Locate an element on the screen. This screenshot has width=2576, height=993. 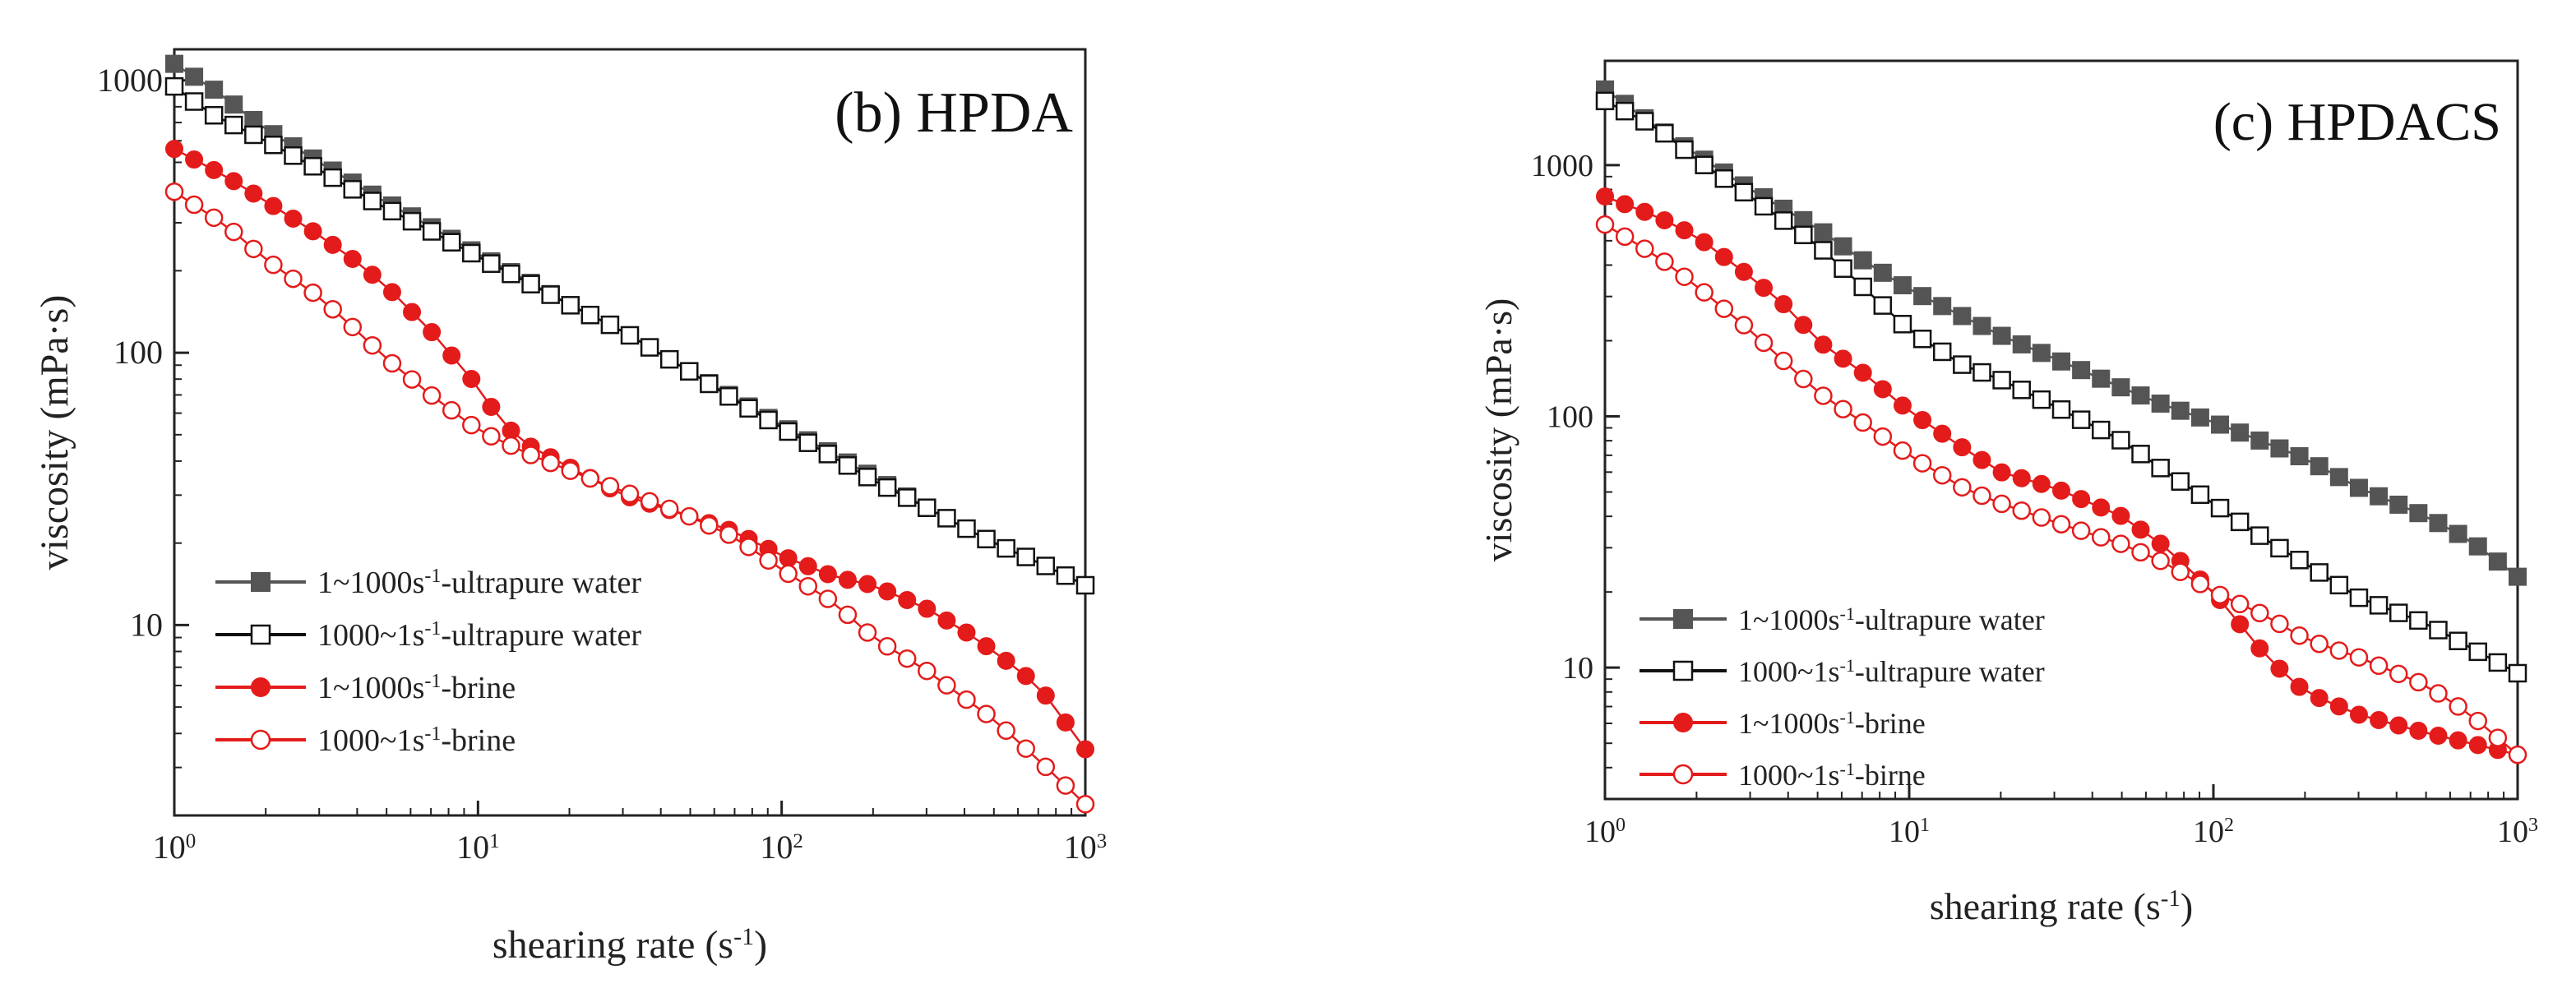
y-tick-label: 100 is located at coordinates (1570, 417).